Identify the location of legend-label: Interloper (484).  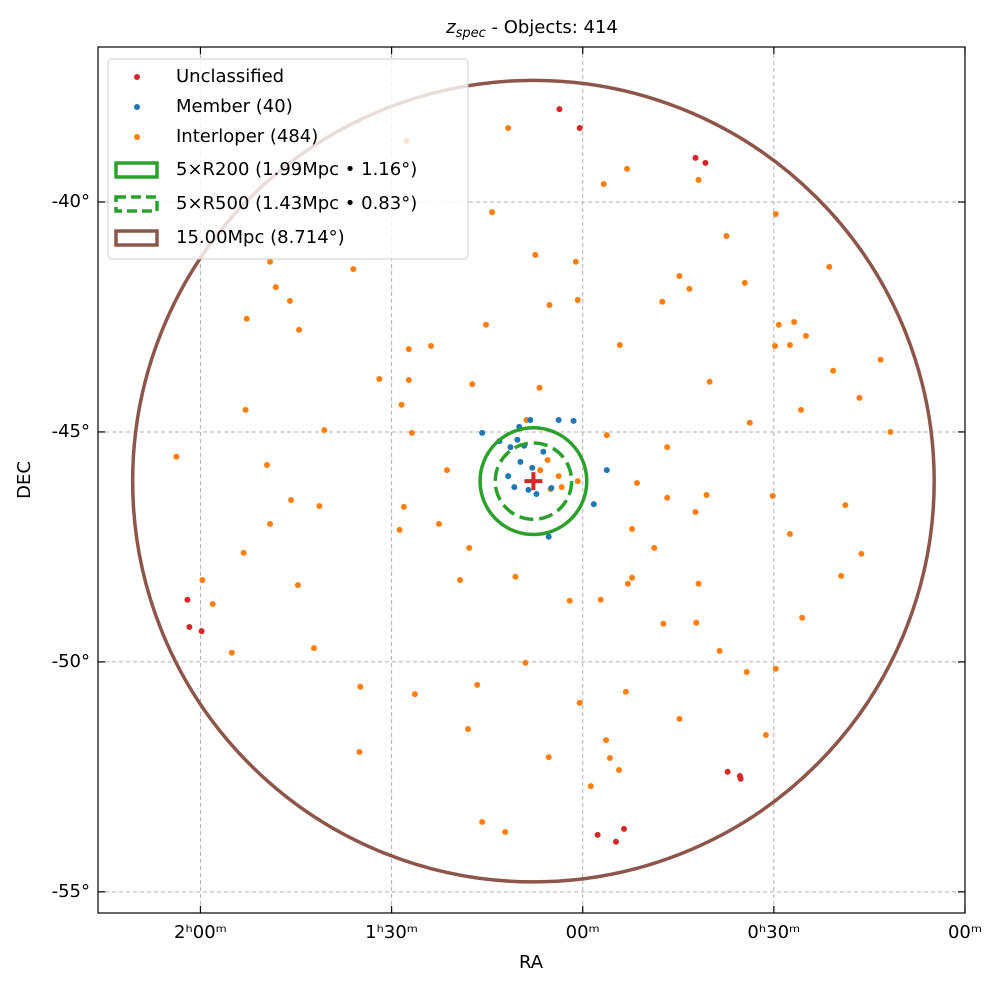
(247, 136).